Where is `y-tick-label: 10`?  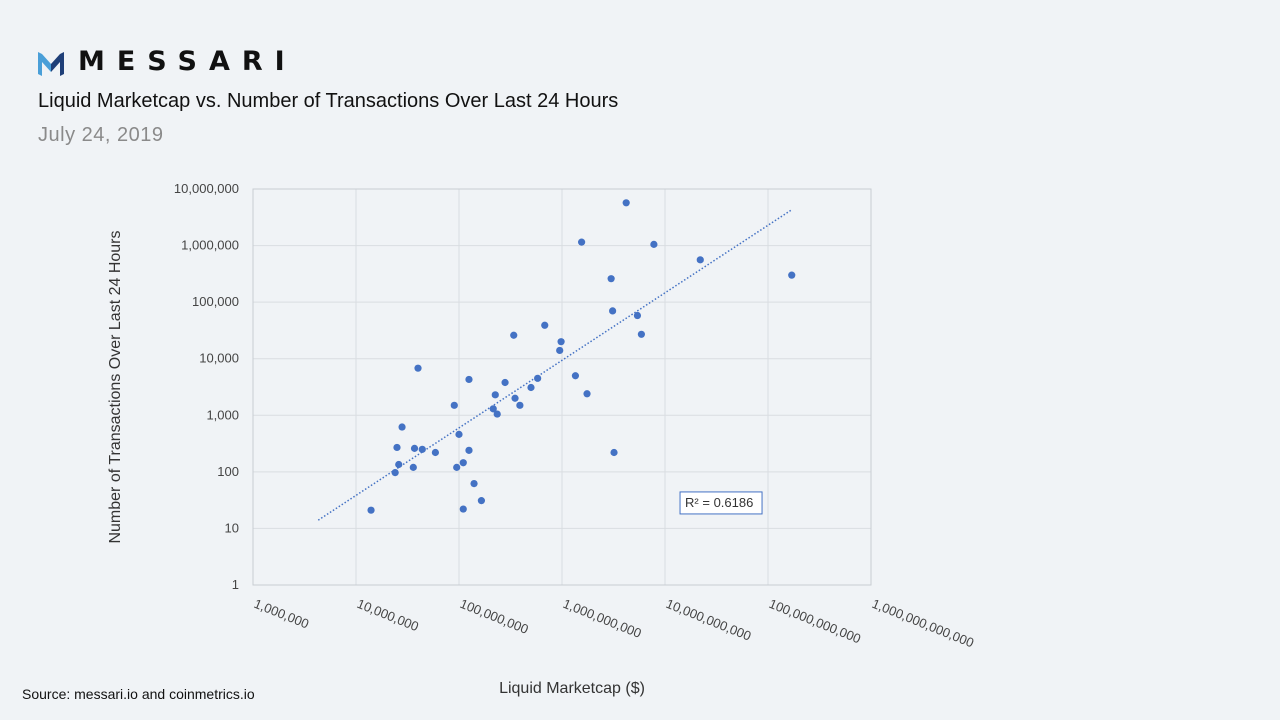 y-tick-label: 10 is located at coordinates (232, 527).